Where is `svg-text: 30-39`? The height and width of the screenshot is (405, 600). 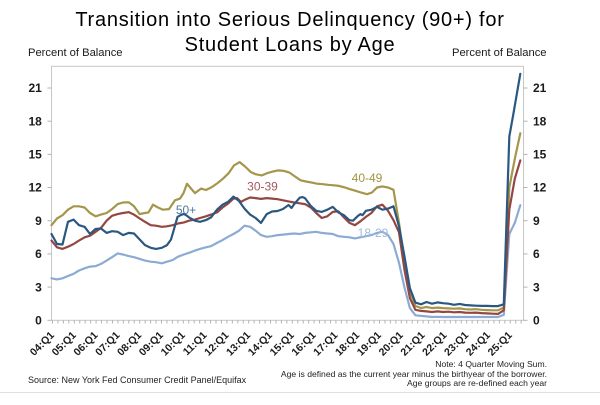
svg-text: 30-39 is located at coordinates (262, 187).